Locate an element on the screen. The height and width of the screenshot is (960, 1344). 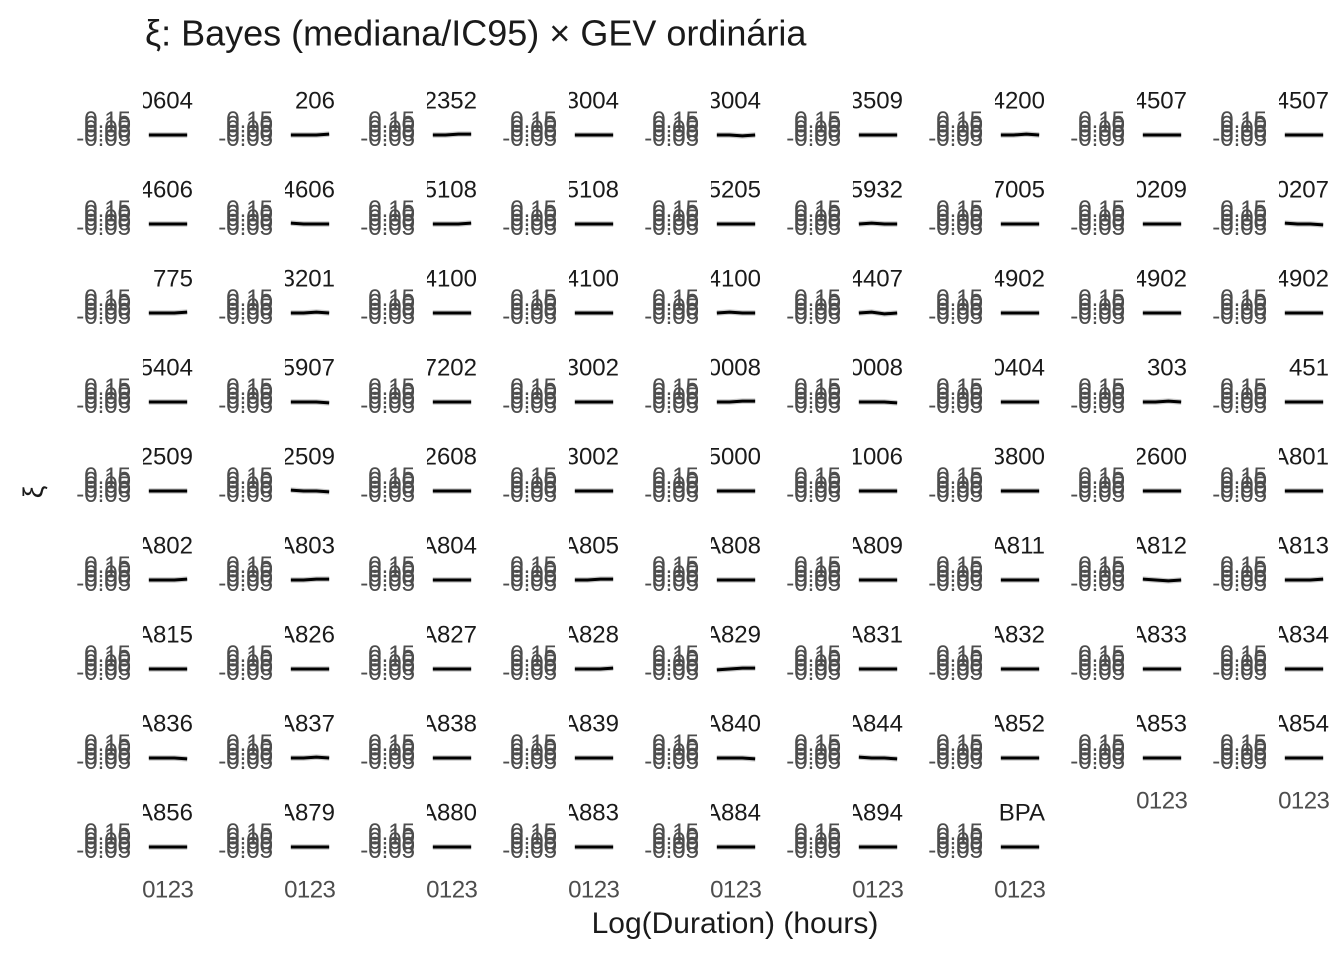
strip-label: 5932 is located at coordinates (876, 189).